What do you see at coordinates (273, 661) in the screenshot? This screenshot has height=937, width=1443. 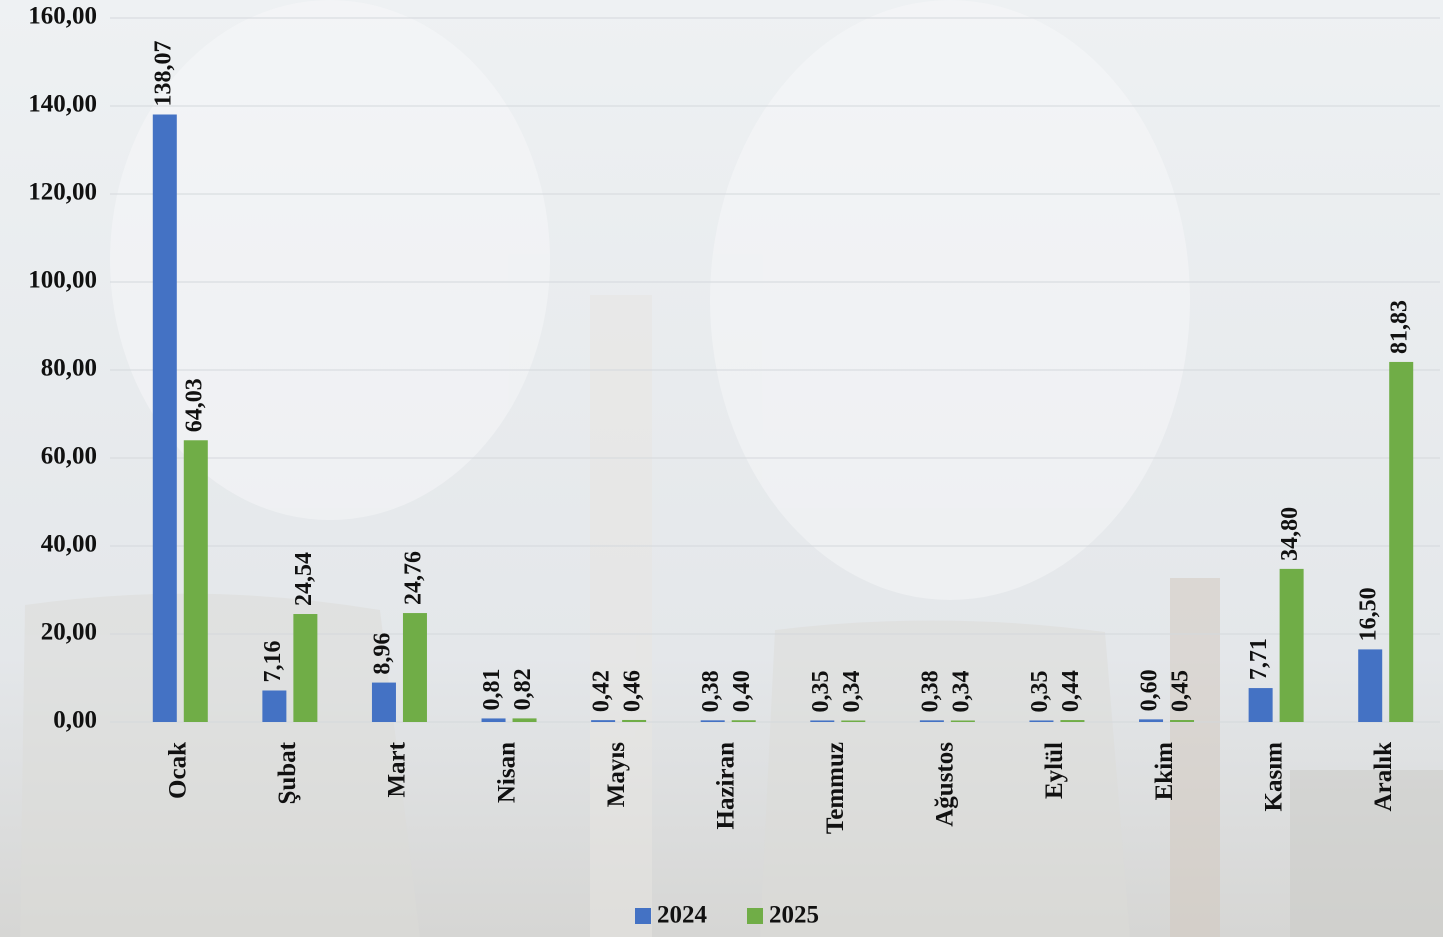 I see `value-label: 7,16` at bounding box center [273, 661].